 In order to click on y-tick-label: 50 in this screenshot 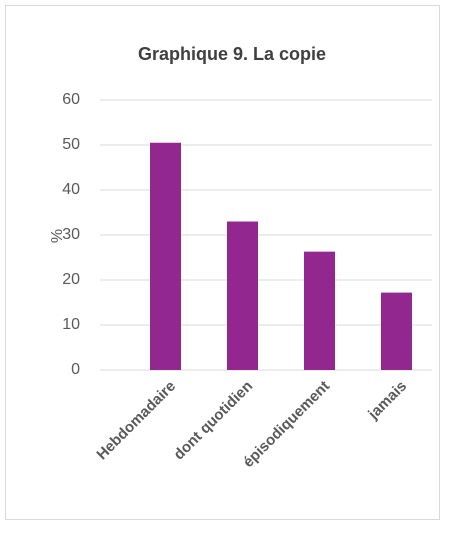, I will do `click(71, 144)`.